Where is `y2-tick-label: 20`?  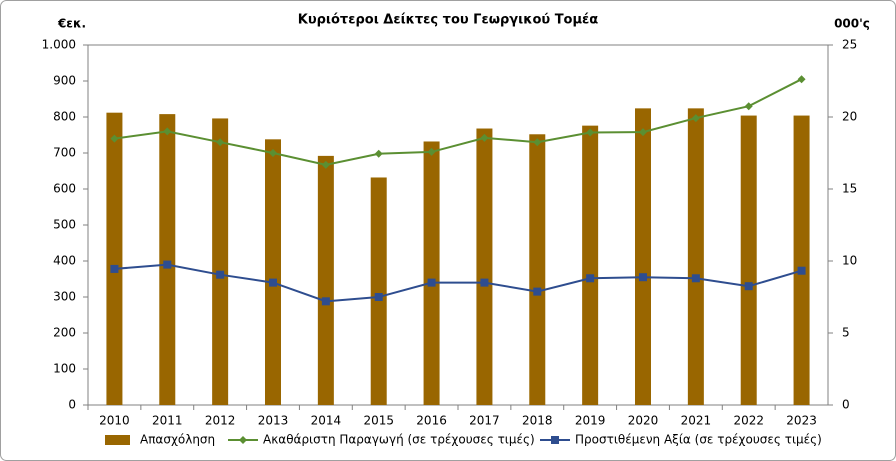 y2-tick-label: 20 is located at coordinates (849, 117).